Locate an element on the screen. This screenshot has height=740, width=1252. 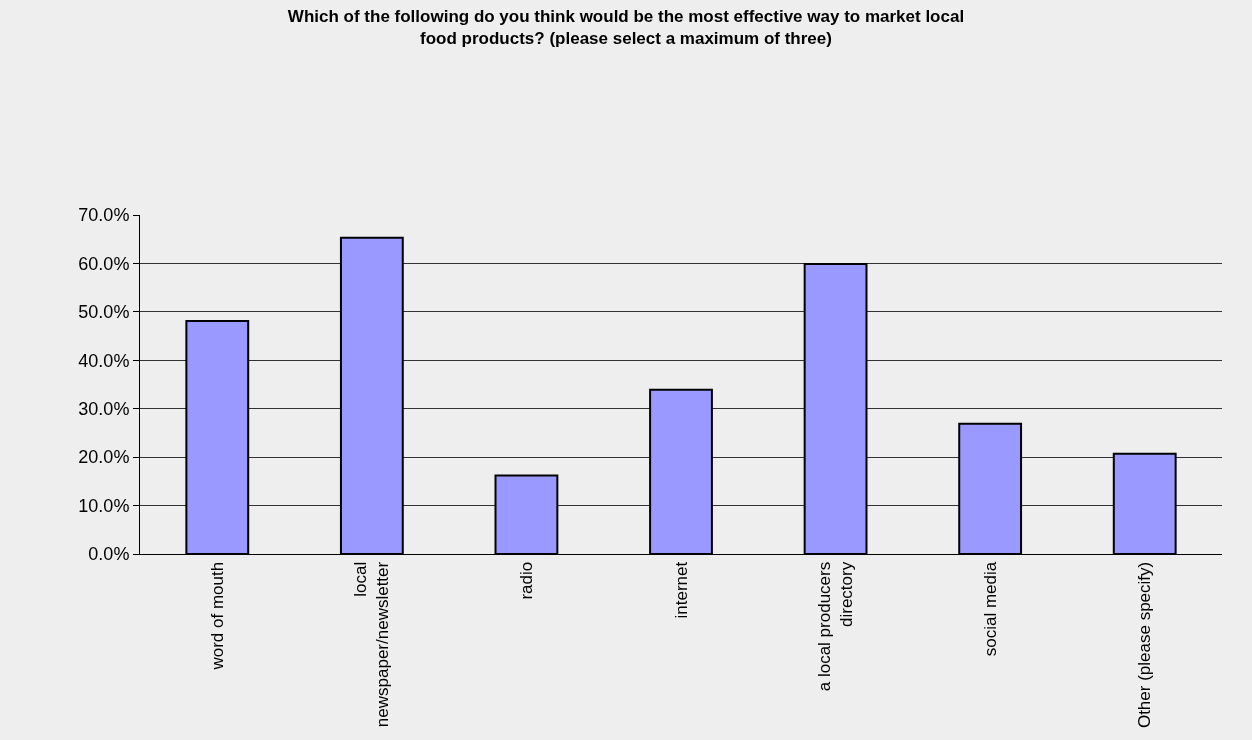
y-tick-label: 30.0% is located at coordinates (104, 409).